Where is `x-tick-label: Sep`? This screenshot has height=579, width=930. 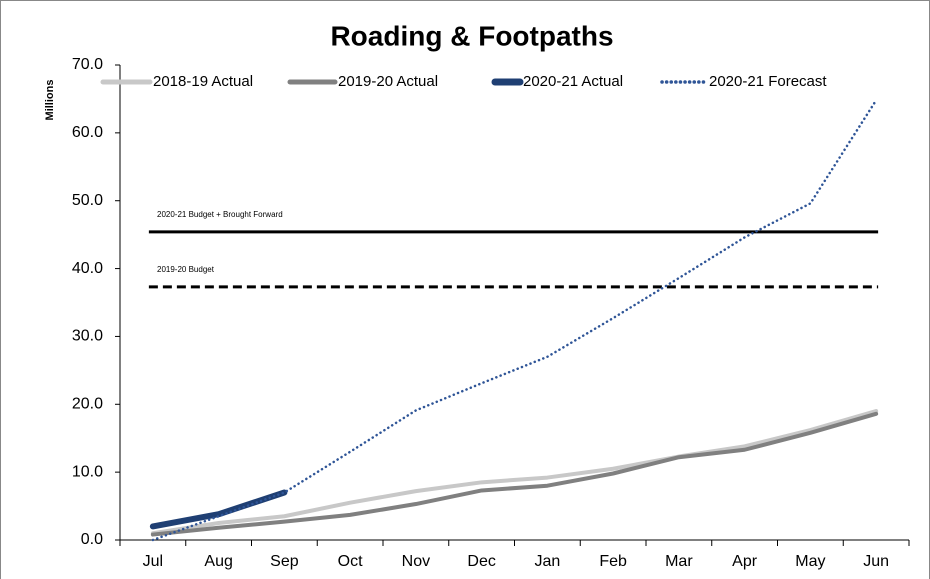 x-tick-label: Sep is located at coordinates (284, 561).